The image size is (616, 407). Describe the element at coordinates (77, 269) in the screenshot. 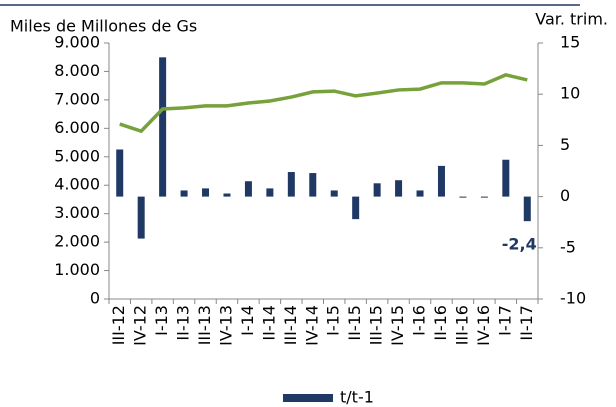

I see `y-tick-label: 1.000` at that location.